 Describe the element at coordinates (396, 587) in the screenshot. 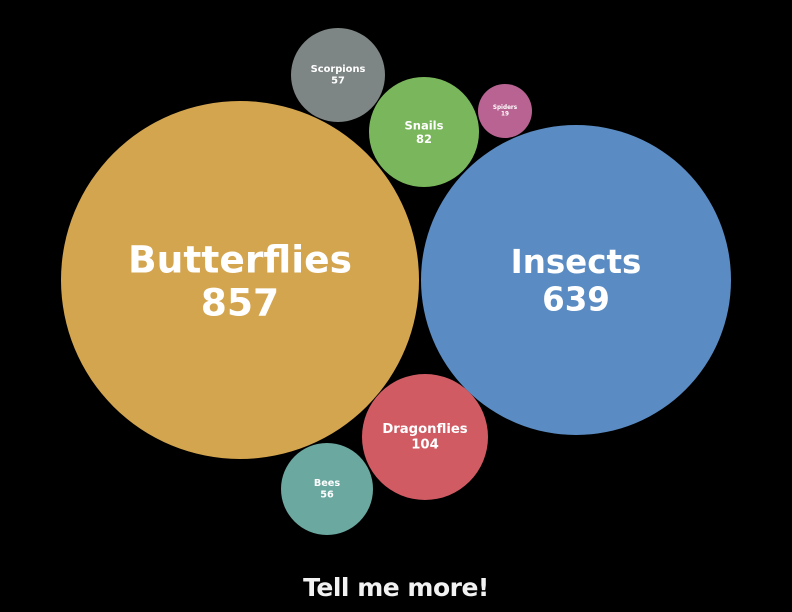

I see `tell-me-more-button: Tell me more!` at that location.